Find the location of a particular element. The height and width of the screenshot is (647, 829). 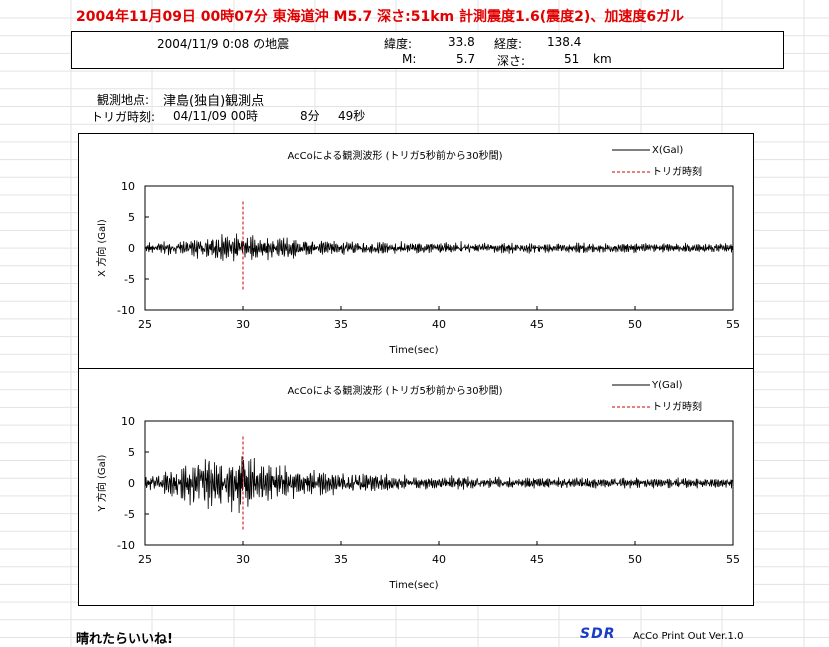

latitude-value: 33.8 is located at coordinates (461, 42).